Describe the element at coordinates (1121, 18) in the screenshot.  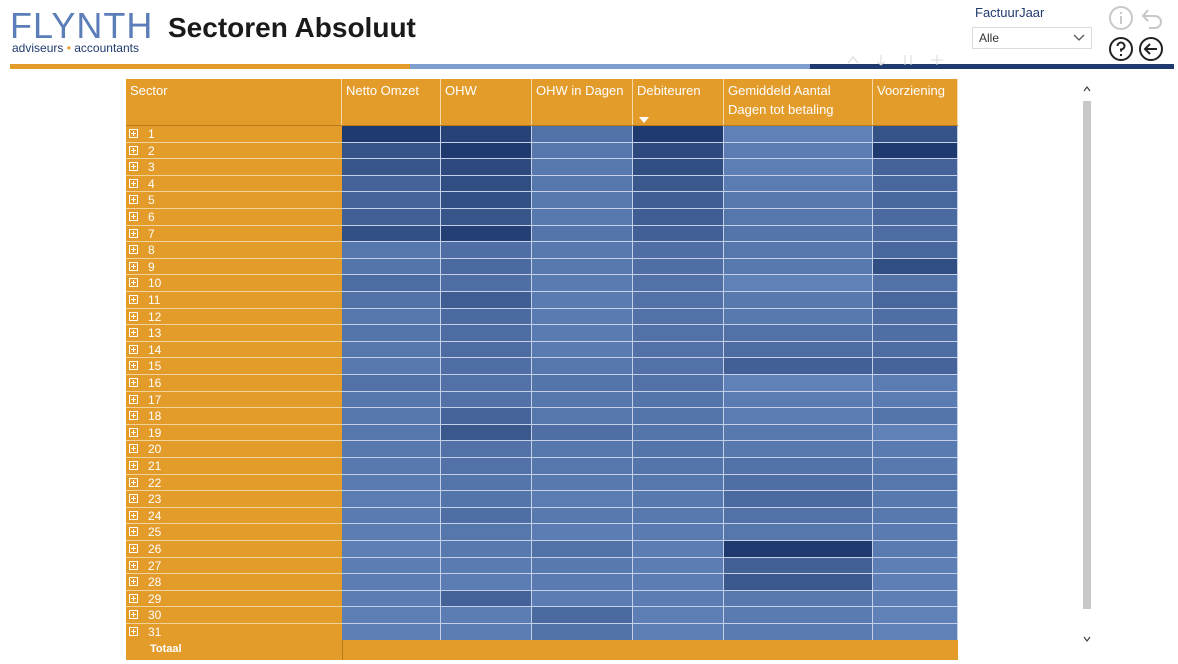
I see `info-icon` at that location.